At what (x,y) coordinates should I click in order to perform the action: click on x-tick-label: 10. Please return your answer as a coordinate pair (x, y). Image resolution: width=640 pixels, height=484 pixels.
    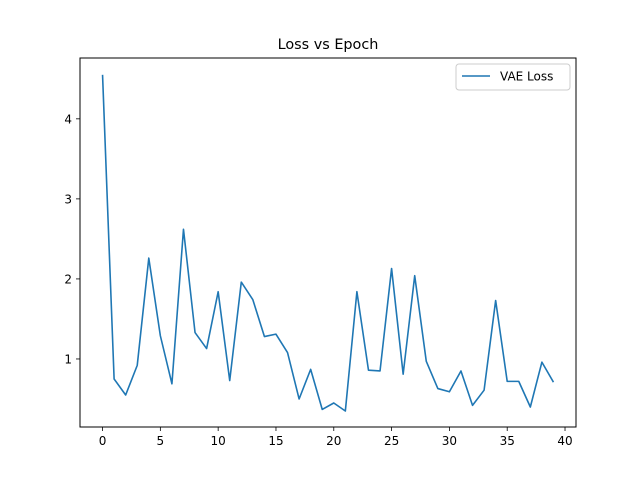
    Looking at the image, I should click on (218, 441).